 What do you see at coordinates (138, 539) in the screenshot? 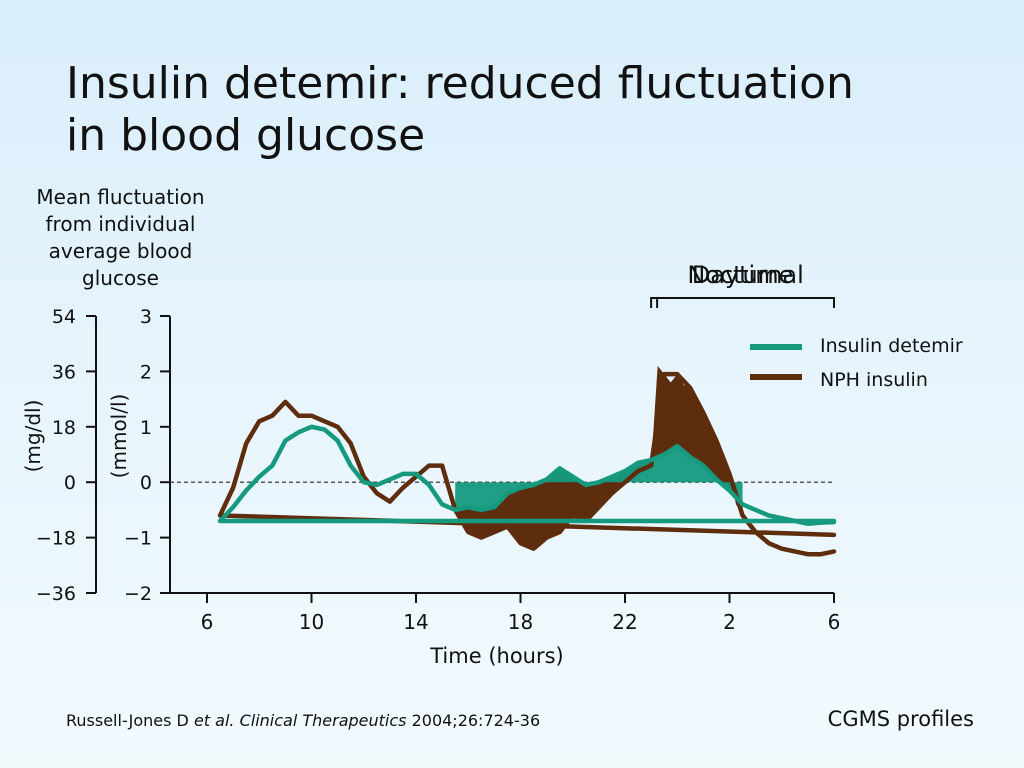
I see `y-tick-label-mmol: −1` at bounding box center [138, 539].